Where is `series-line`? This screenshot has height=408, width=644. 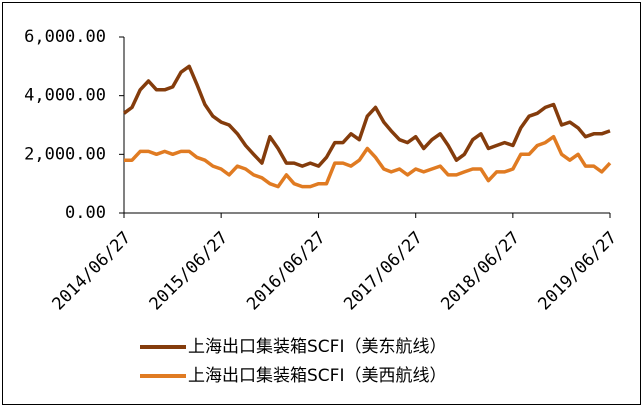
series-line is located at coordinates (368, 161).